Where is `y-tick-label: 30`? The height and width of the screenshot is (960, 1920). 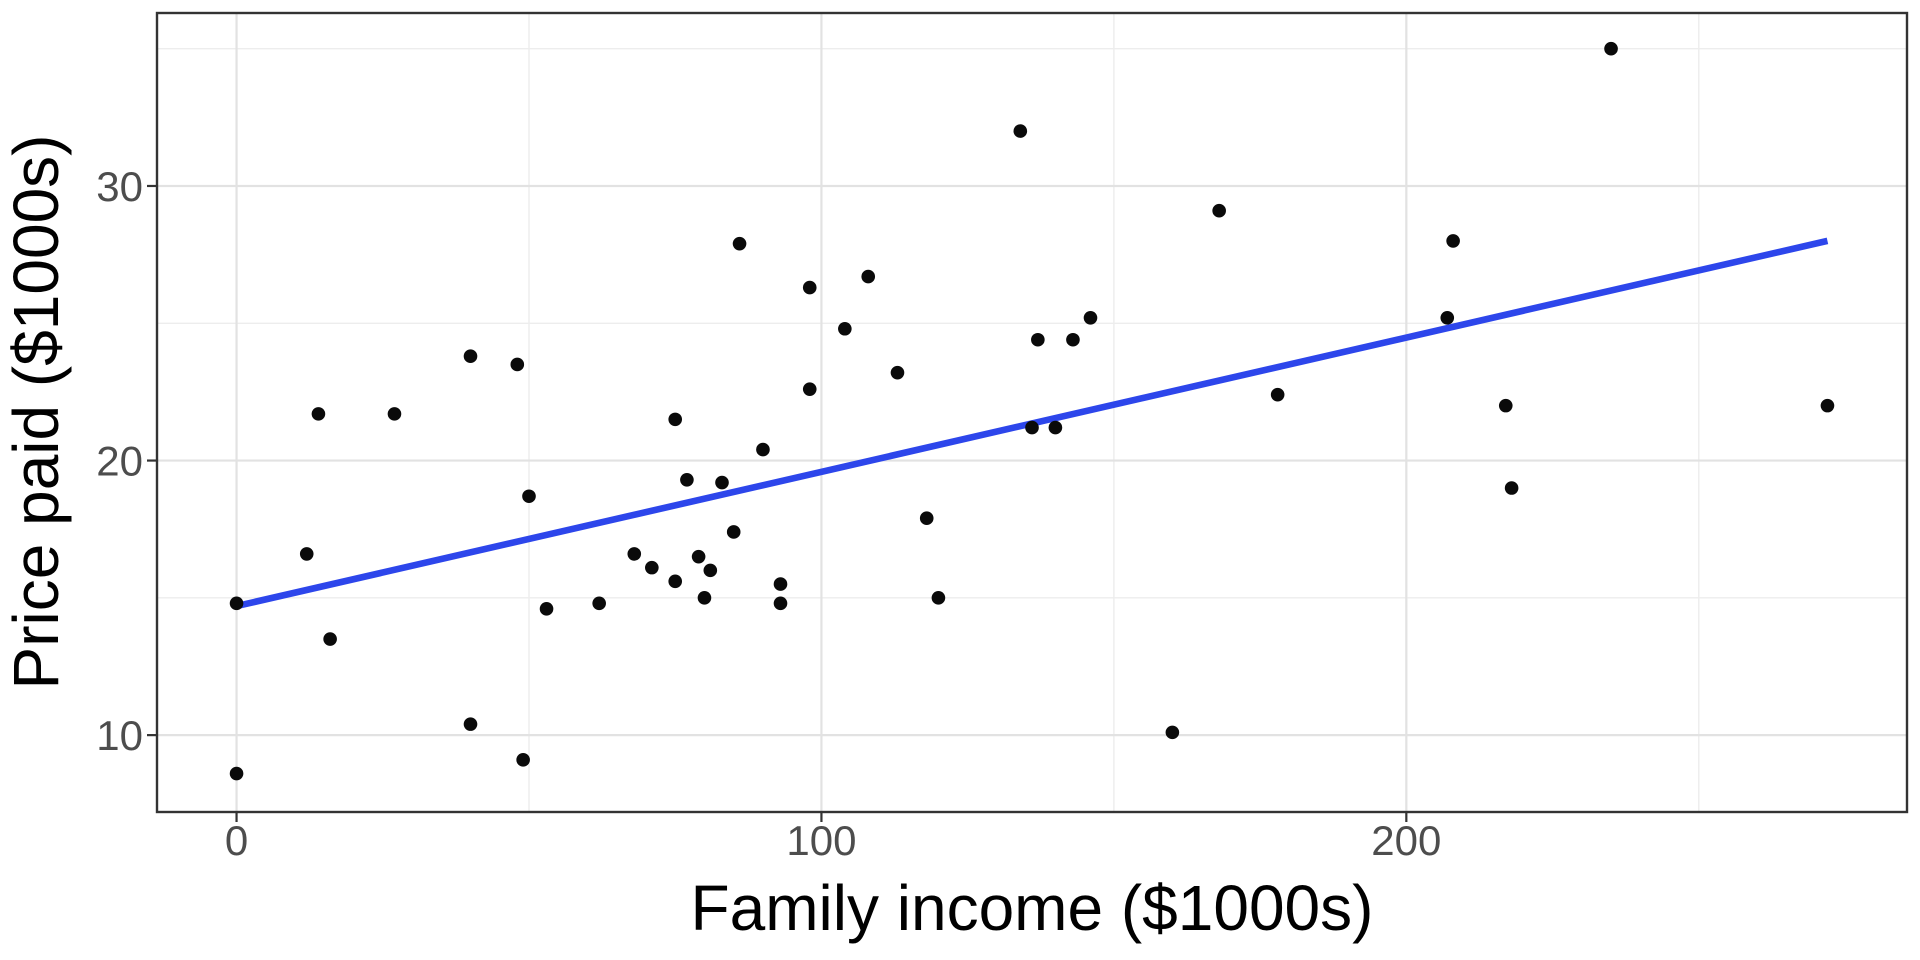
y-tick-label: 30 is located at coordinates (119, 186).